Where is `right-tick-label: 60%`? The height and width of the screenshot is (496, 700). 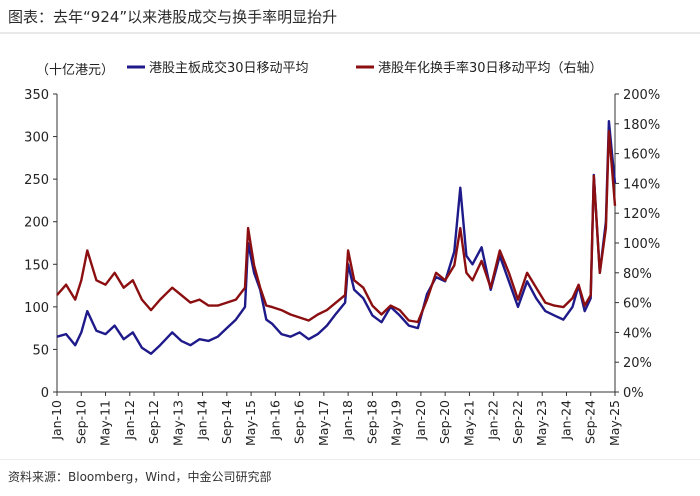
right-tick-label: 60% is located at coordinates (637, 304).